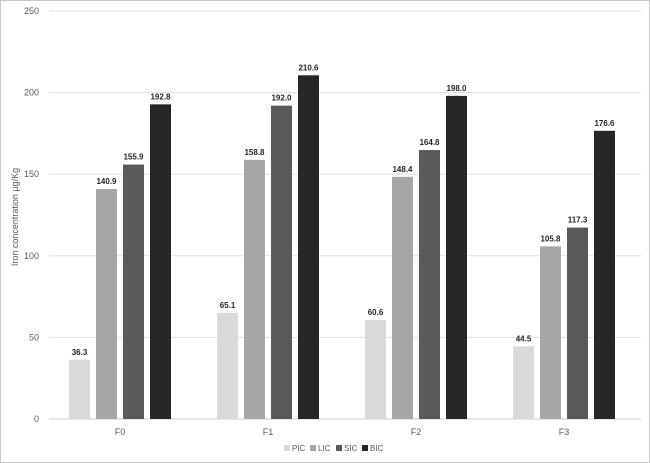 This screenshot has width=650, height=463. Describe the element at coordinates (268, 432) in the screenshot. I see `x-tick-label: F1` at that location.